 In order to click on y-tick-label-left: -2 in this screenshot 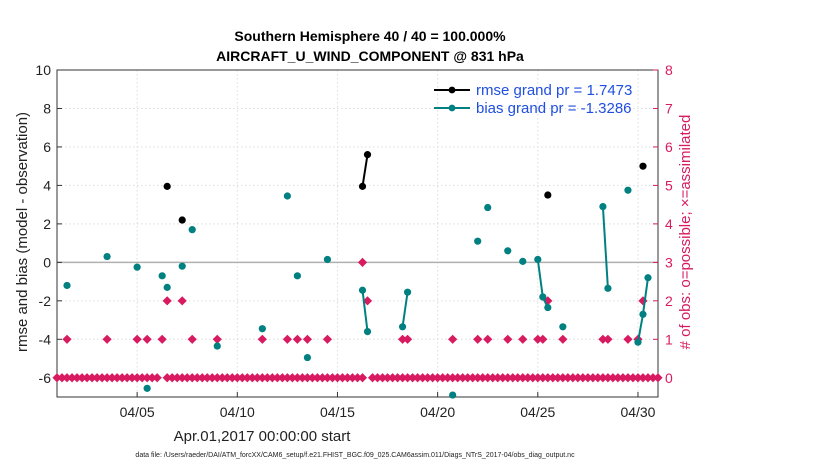, I will do `click(45, 301)`.